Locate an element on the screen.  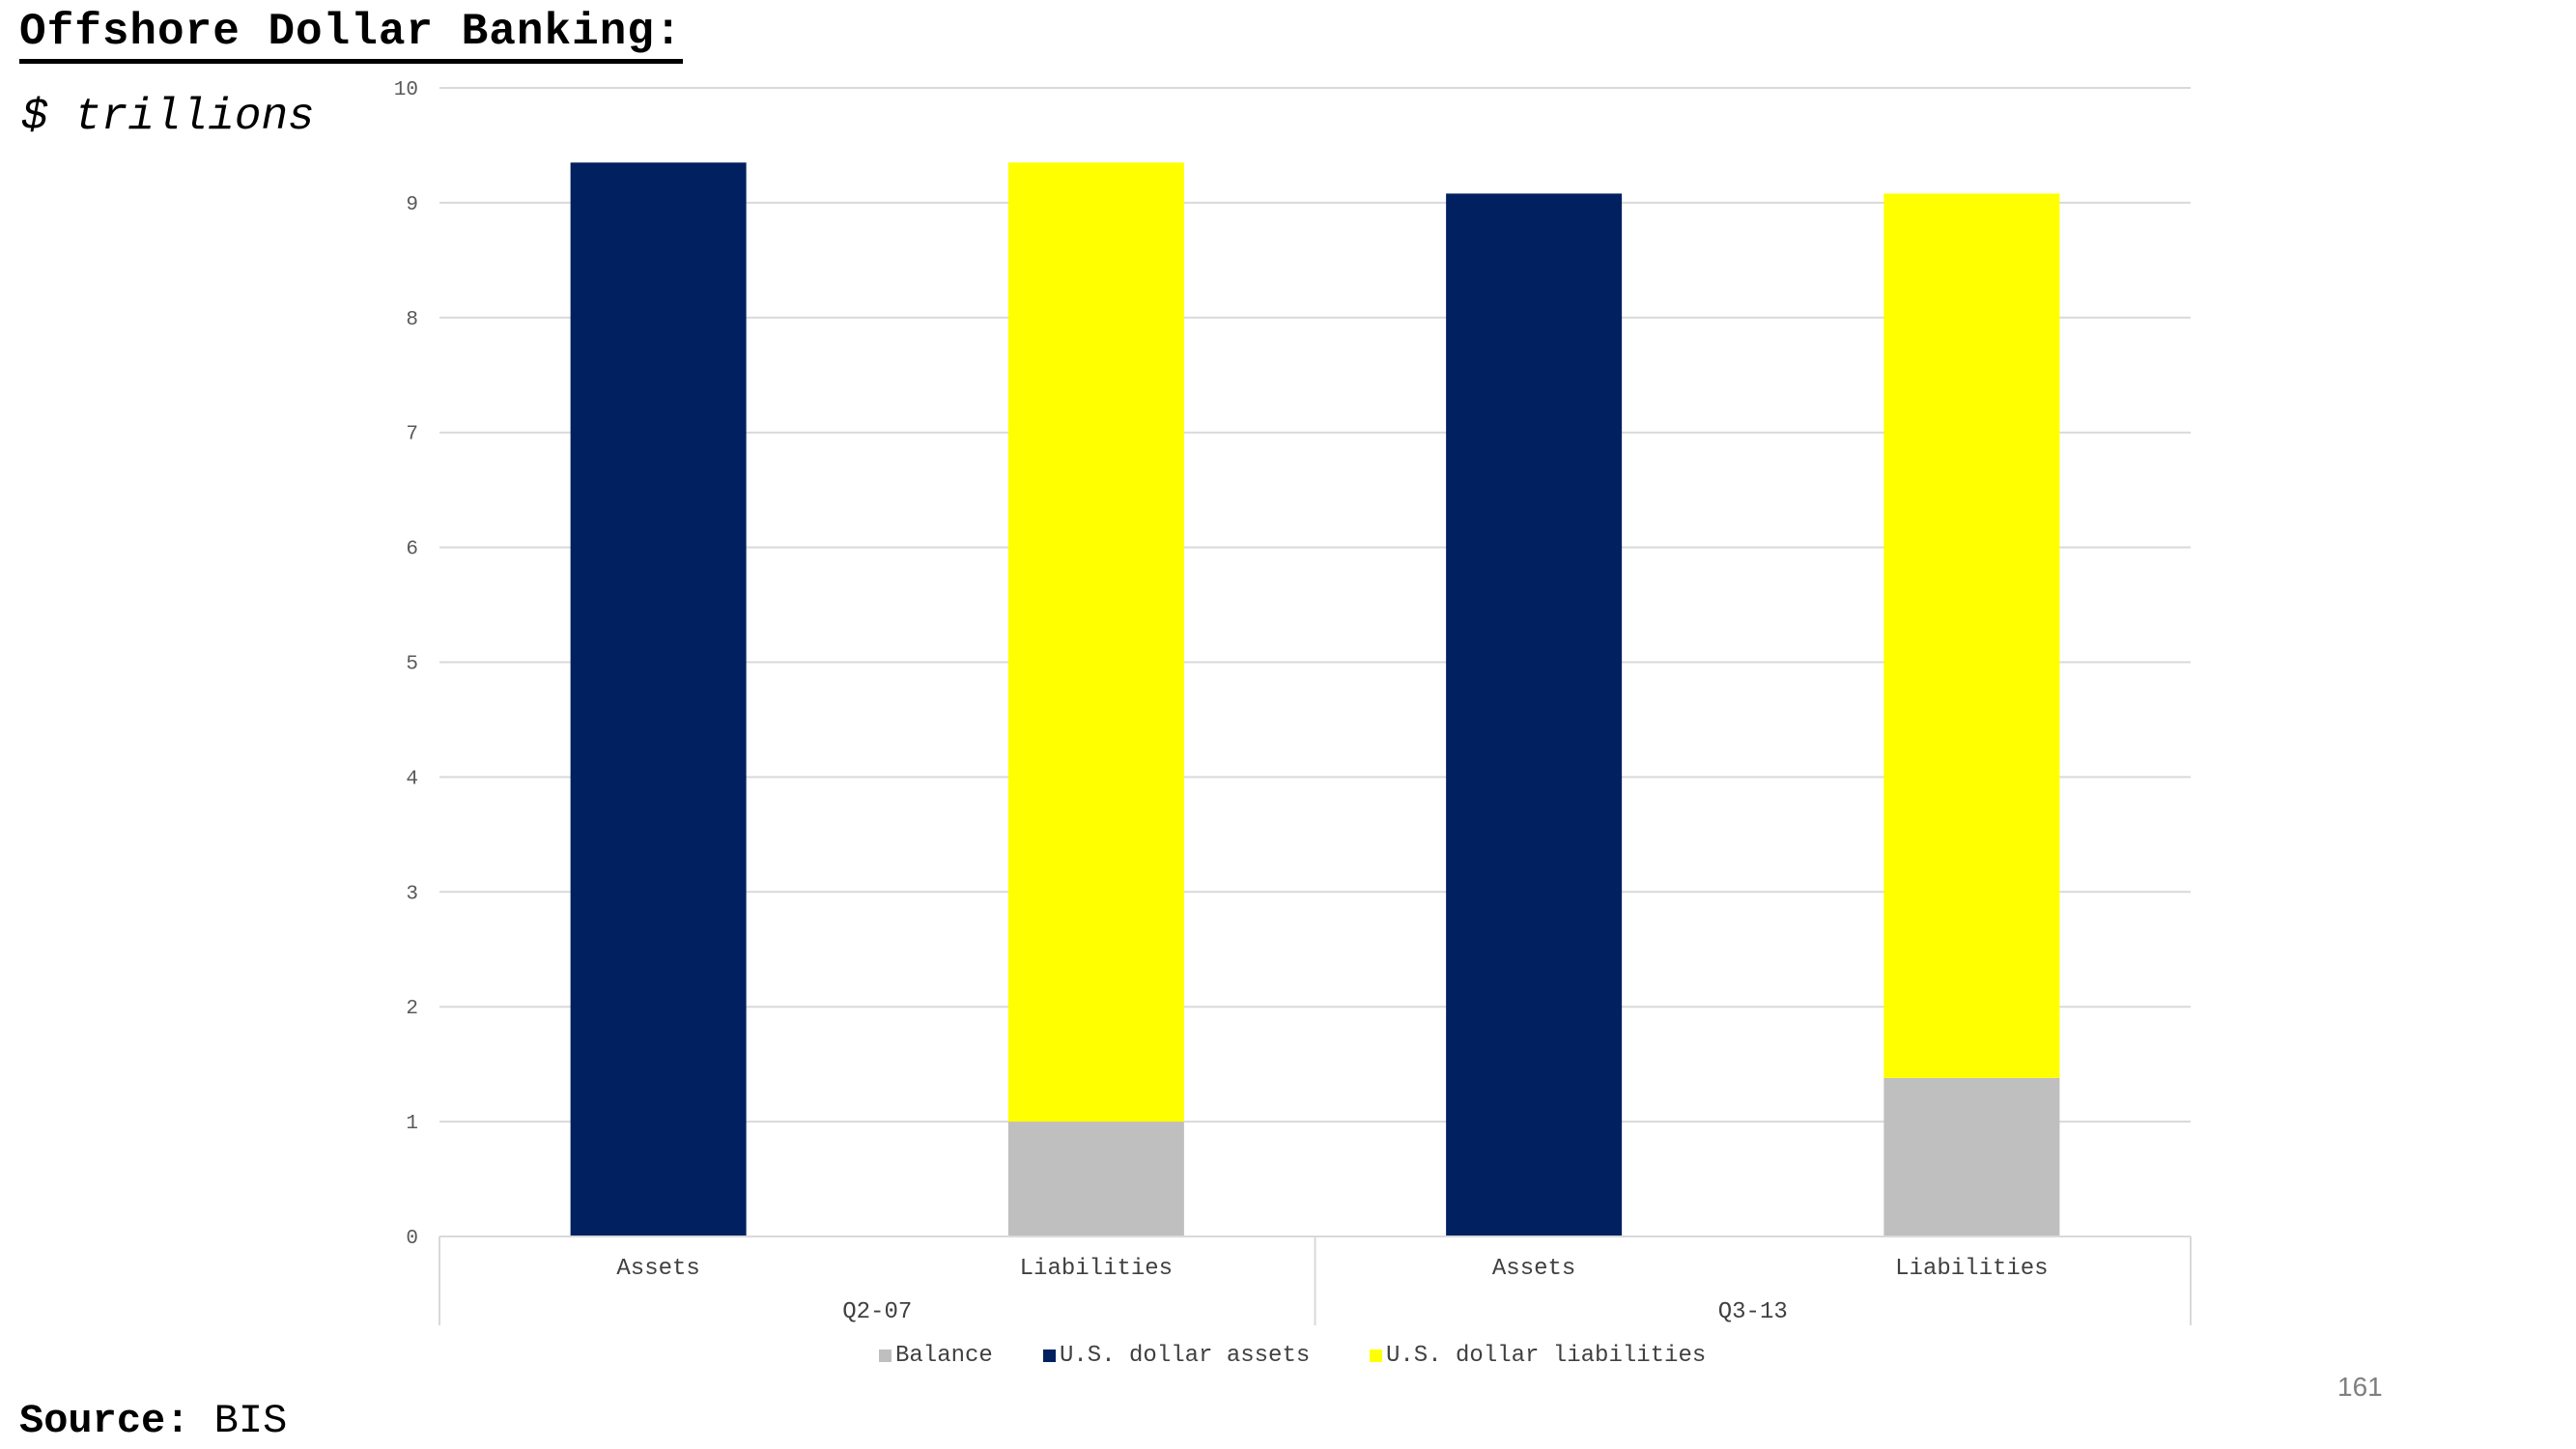
y-tick-label: 6 is located at coordinates (412, 550).